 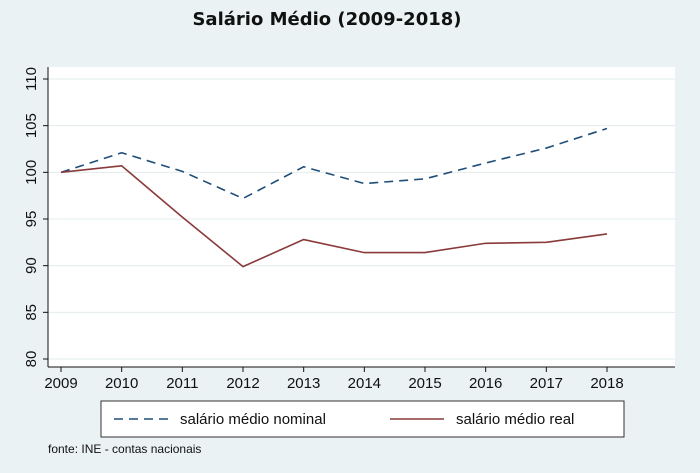 I want to click on y-tick-labels: 80 85 90 95 100 105 110, so click(x=31, y=217).